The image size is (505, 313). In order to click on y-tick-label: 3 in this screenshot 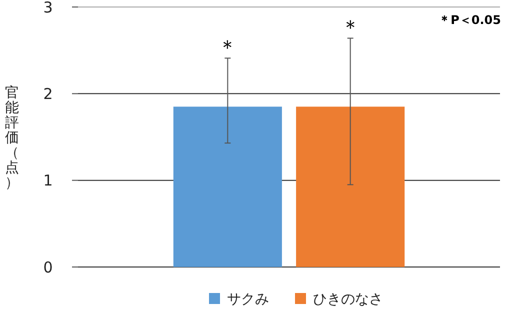, I will do `click(48, 8)`.